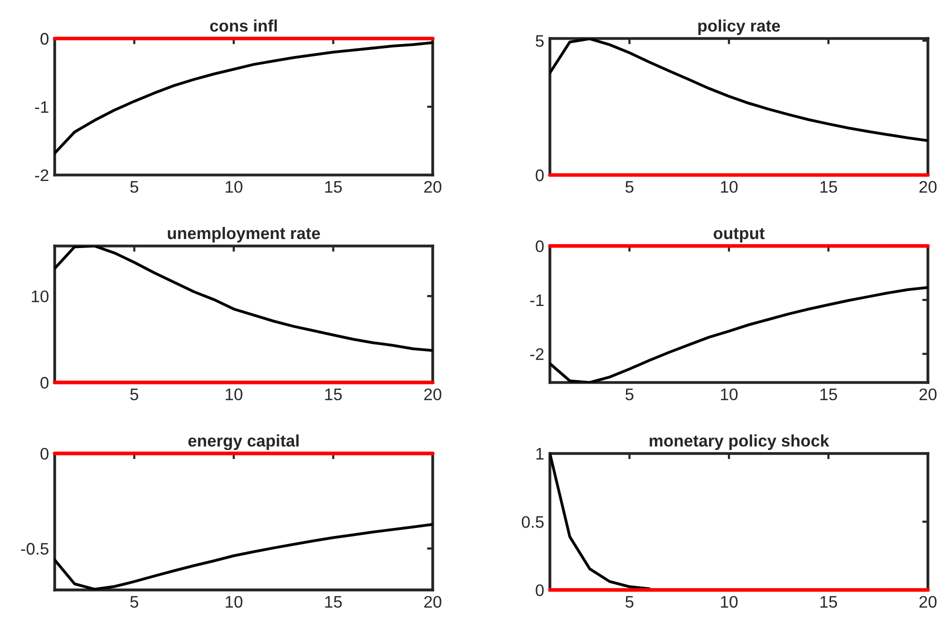 Image resolution: width=943 pixels, height=621 pixels. What do you see at coordinates (34, 548) in the screenshot?
I see `y-tick-label: -0.5` at bounding box center [34, 548].